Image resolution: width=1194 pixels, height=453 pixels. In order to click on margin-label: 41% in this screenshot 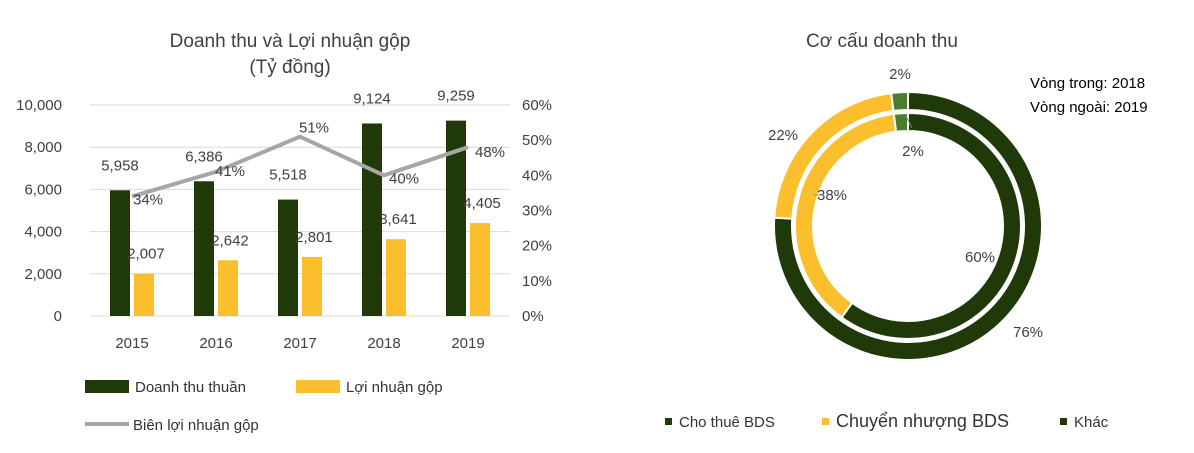, I will do `click(230, 171)`.